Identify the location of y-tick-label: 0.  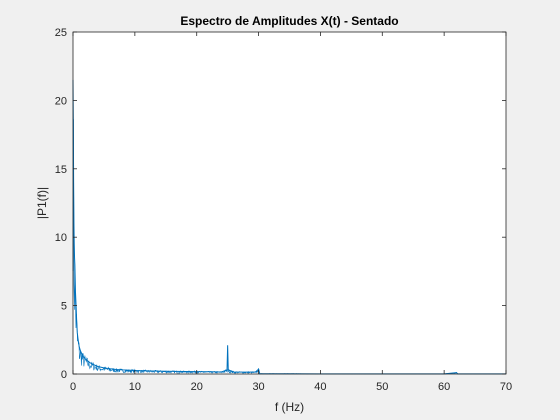
(64, 375).